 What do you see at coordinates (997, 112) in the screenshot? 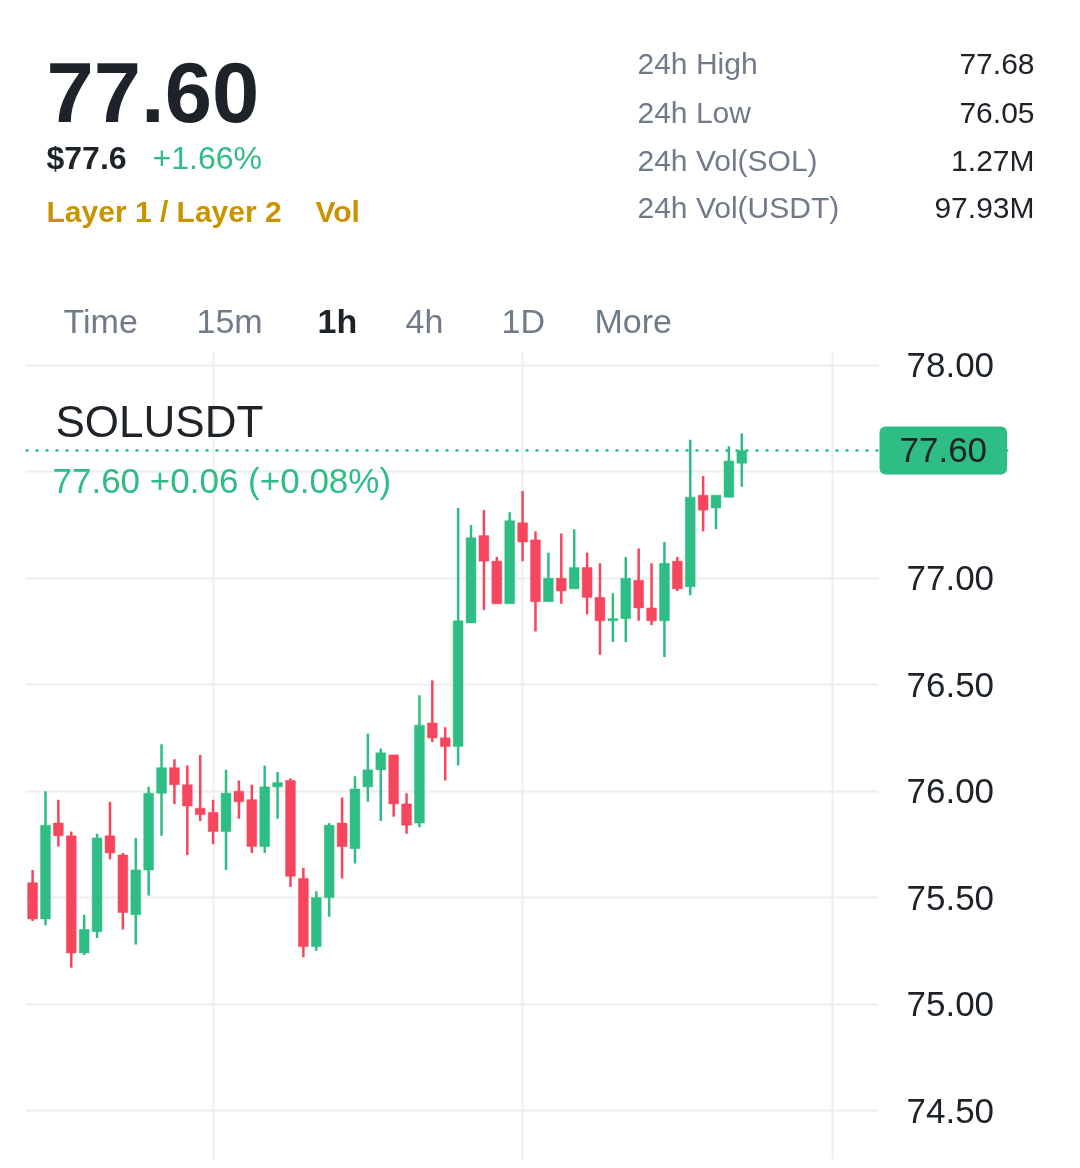
I see `text: 76.05` at bounding box center [997, 112].